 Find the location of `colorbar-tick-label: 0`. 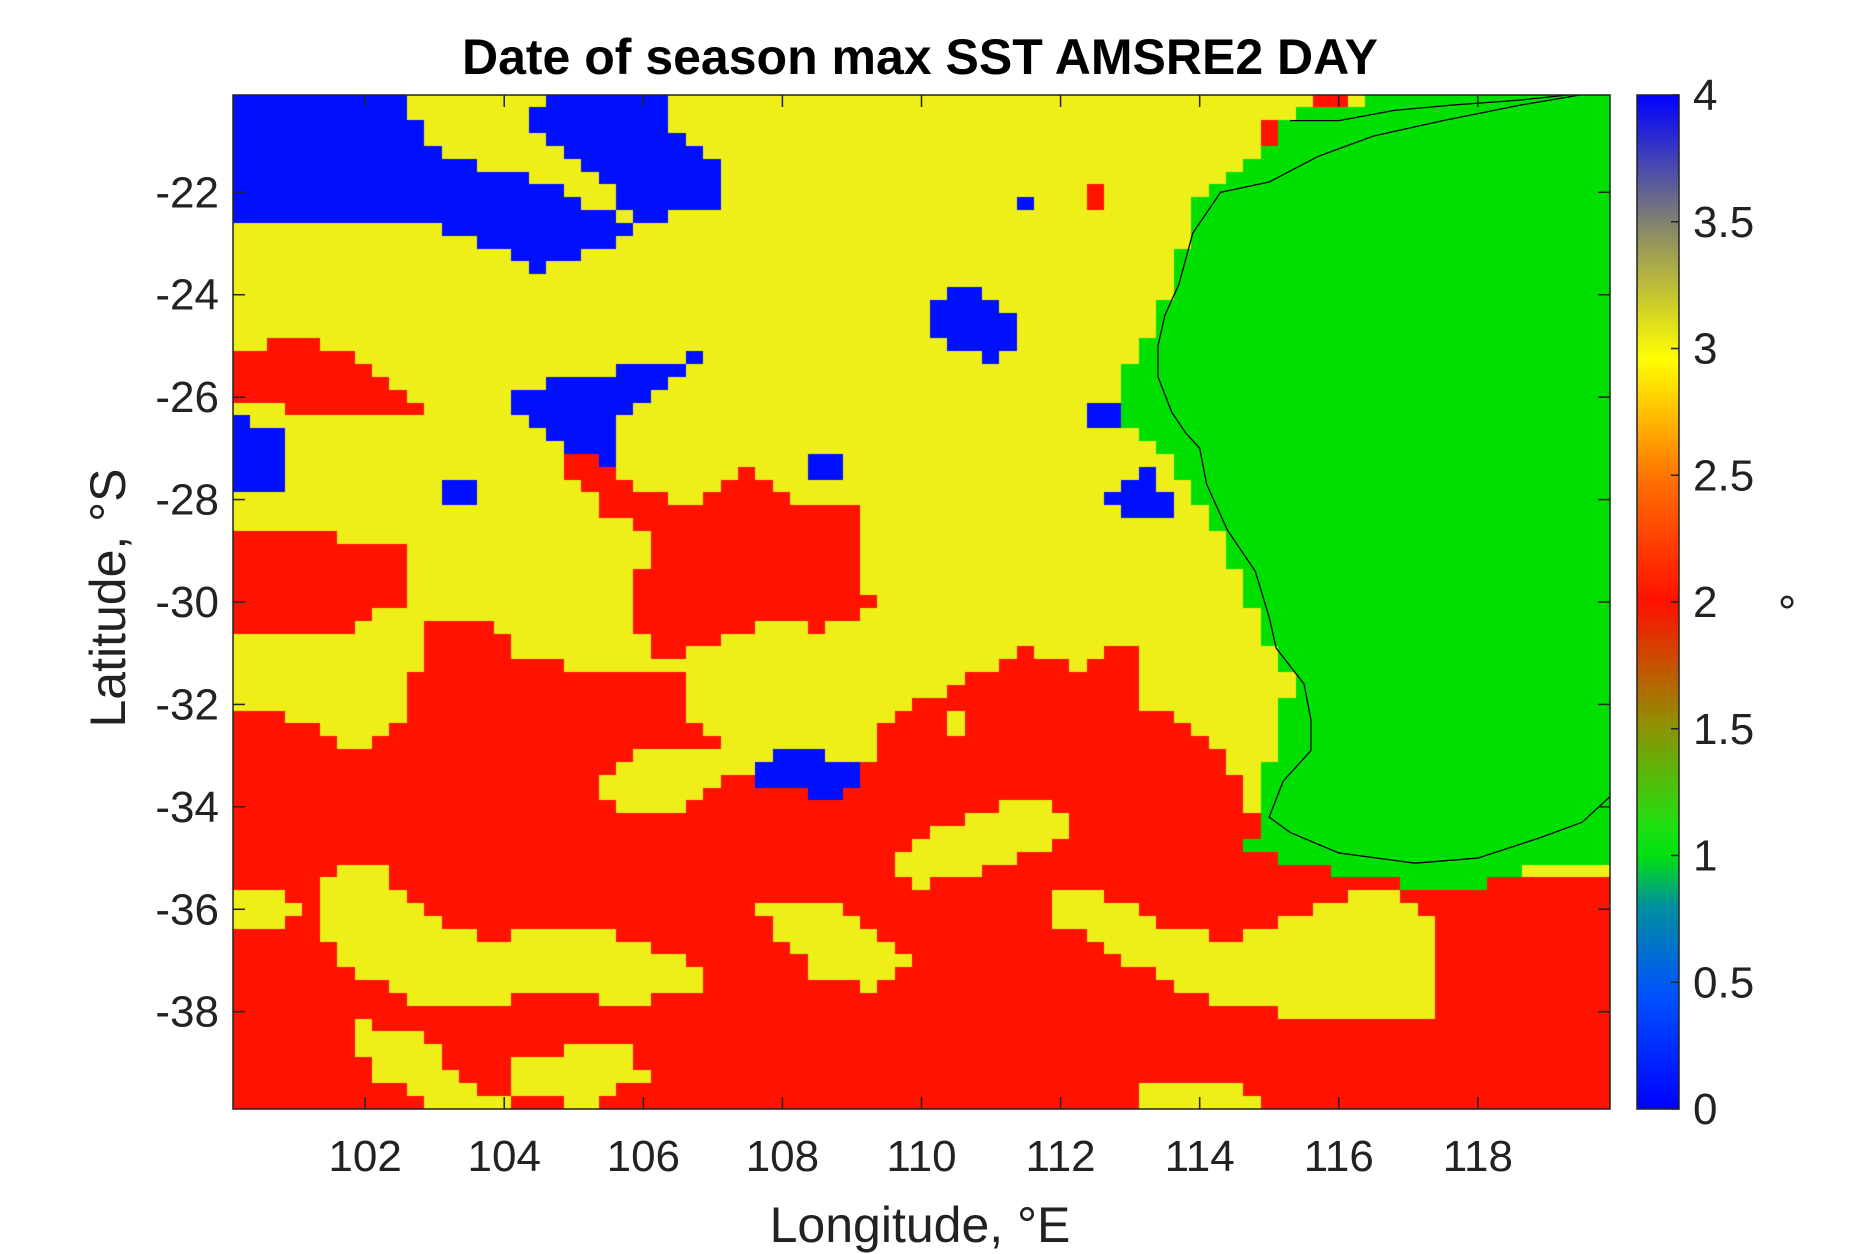

colorbar-tick-label: 0 is located at coordinates (1705, 1109).